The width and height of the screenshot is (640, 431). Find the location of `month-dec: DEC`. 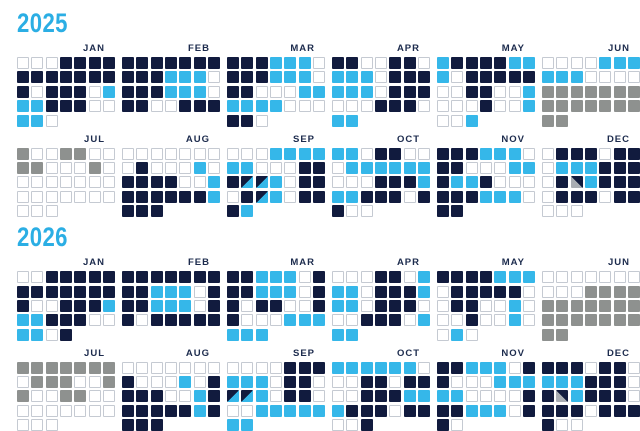

month-dec: DEC is located at coordinates (591, 176).